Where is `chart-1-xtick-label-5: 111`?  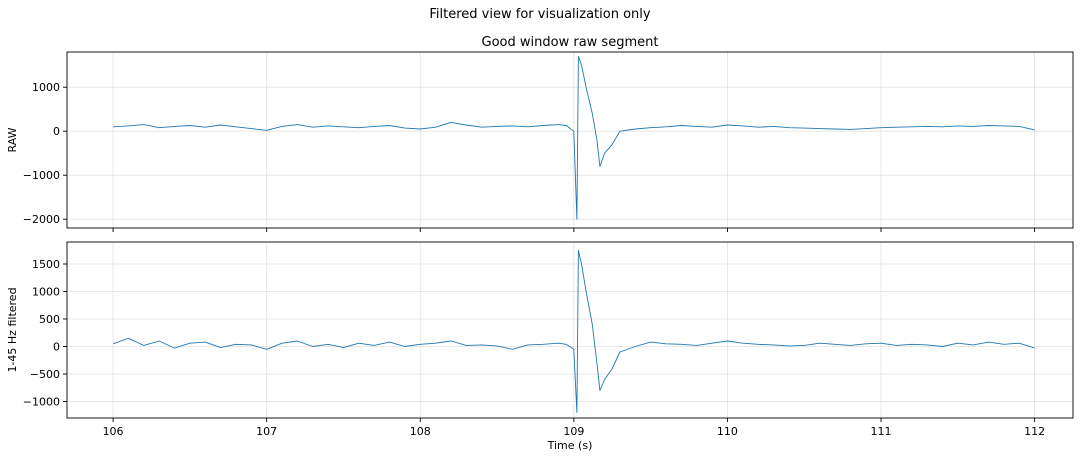
chart-1-xtick-label-5: 111 is located at coordinates (881, 431).